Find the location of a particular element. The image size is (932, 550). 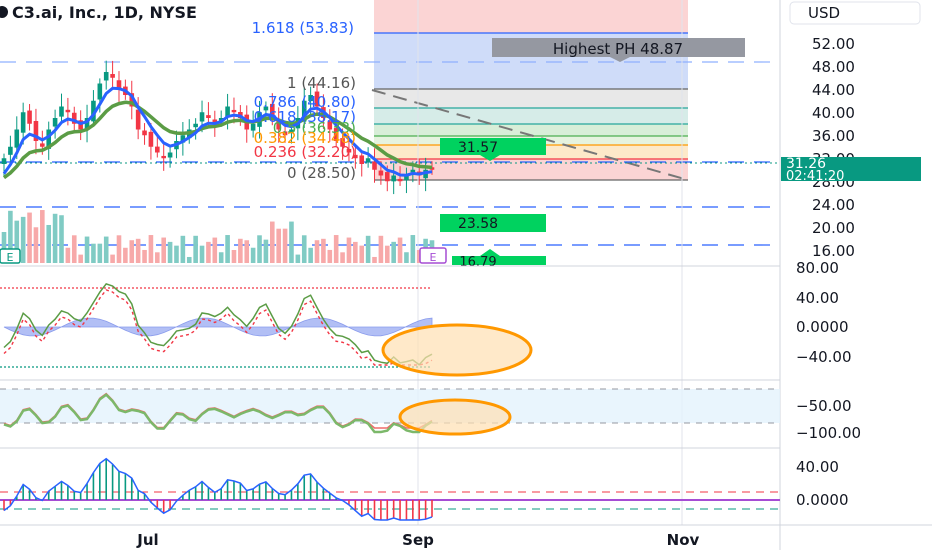

highest-callout: Highest PH 48.87 is located at coordinates (618, 50).